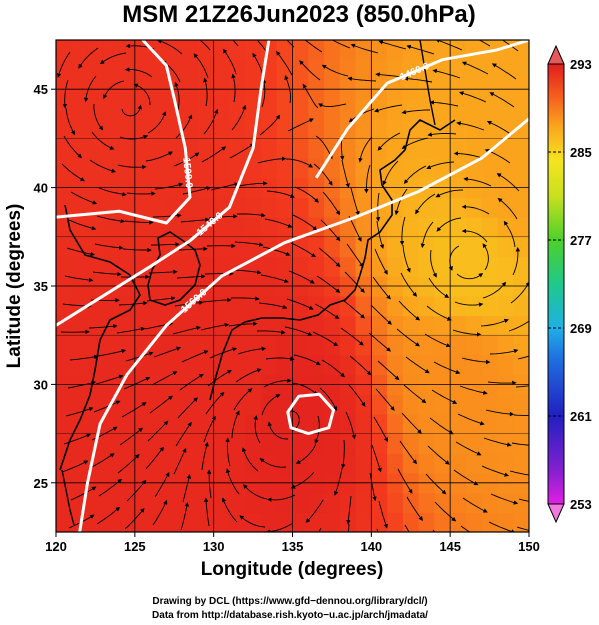 The height and width of the screenshot is (625, 599). What do you see at coordinates (556, 284) in the screenshot?
I see `colorbar-gradient` at bounding box center [556, 284].